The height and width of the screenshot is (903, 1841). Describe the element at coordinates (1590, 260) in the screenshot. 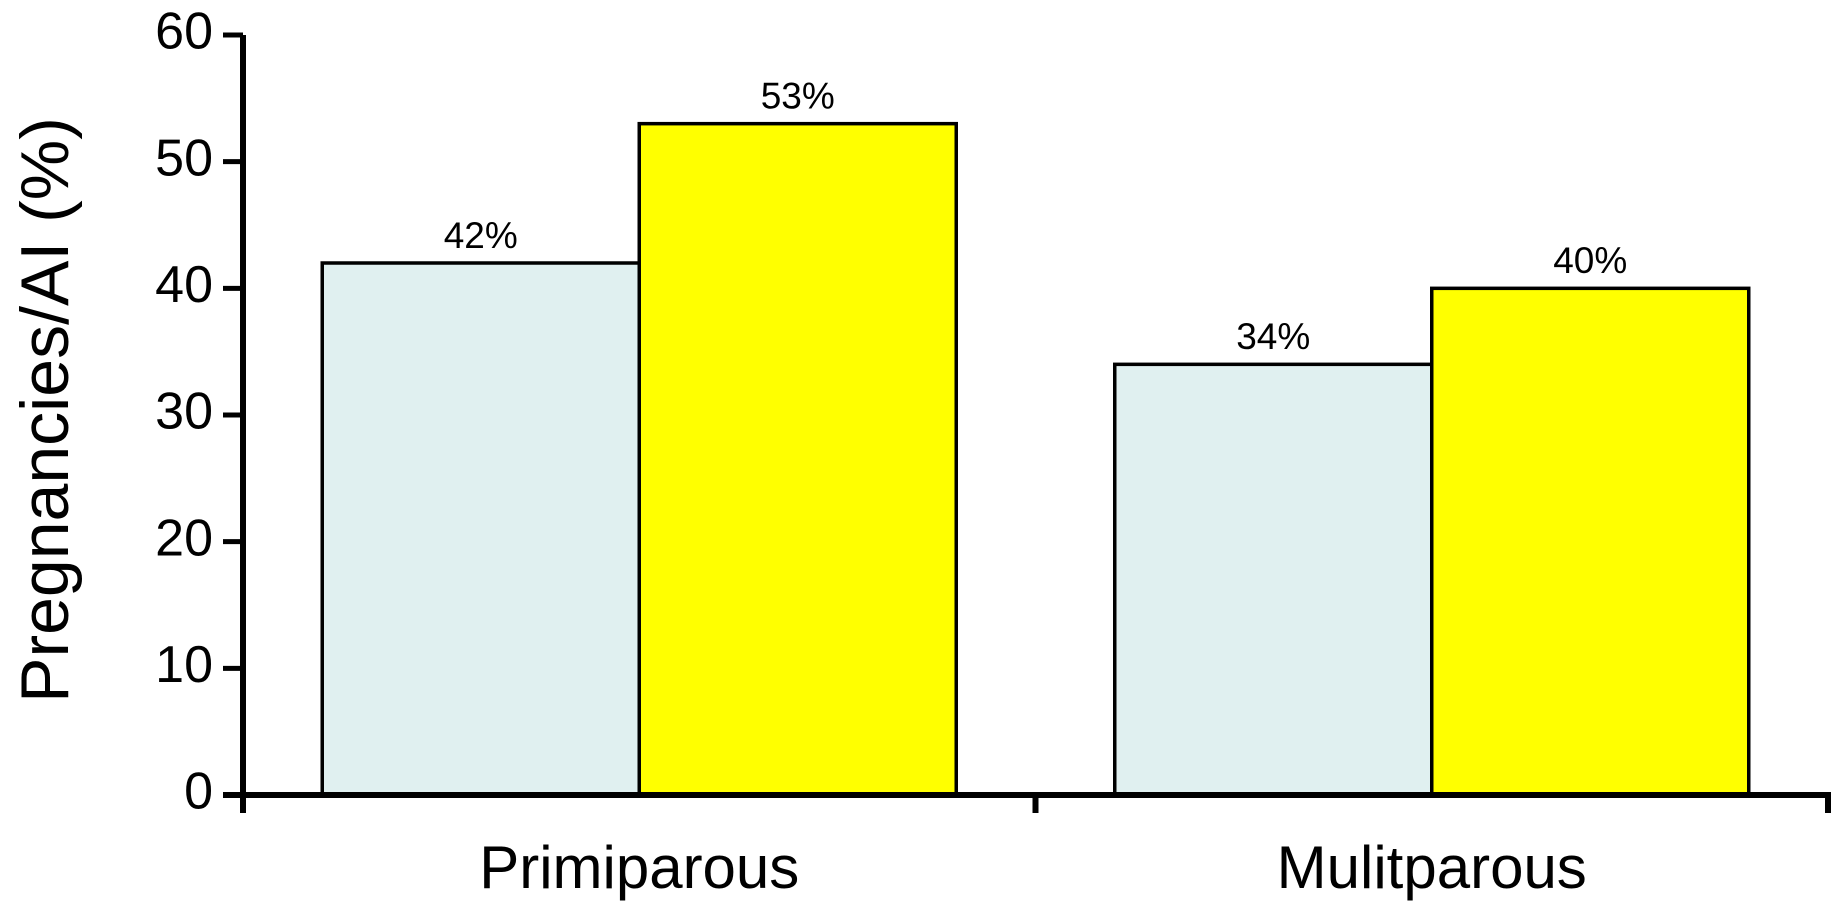

I see `value-label: 40%` at that location.